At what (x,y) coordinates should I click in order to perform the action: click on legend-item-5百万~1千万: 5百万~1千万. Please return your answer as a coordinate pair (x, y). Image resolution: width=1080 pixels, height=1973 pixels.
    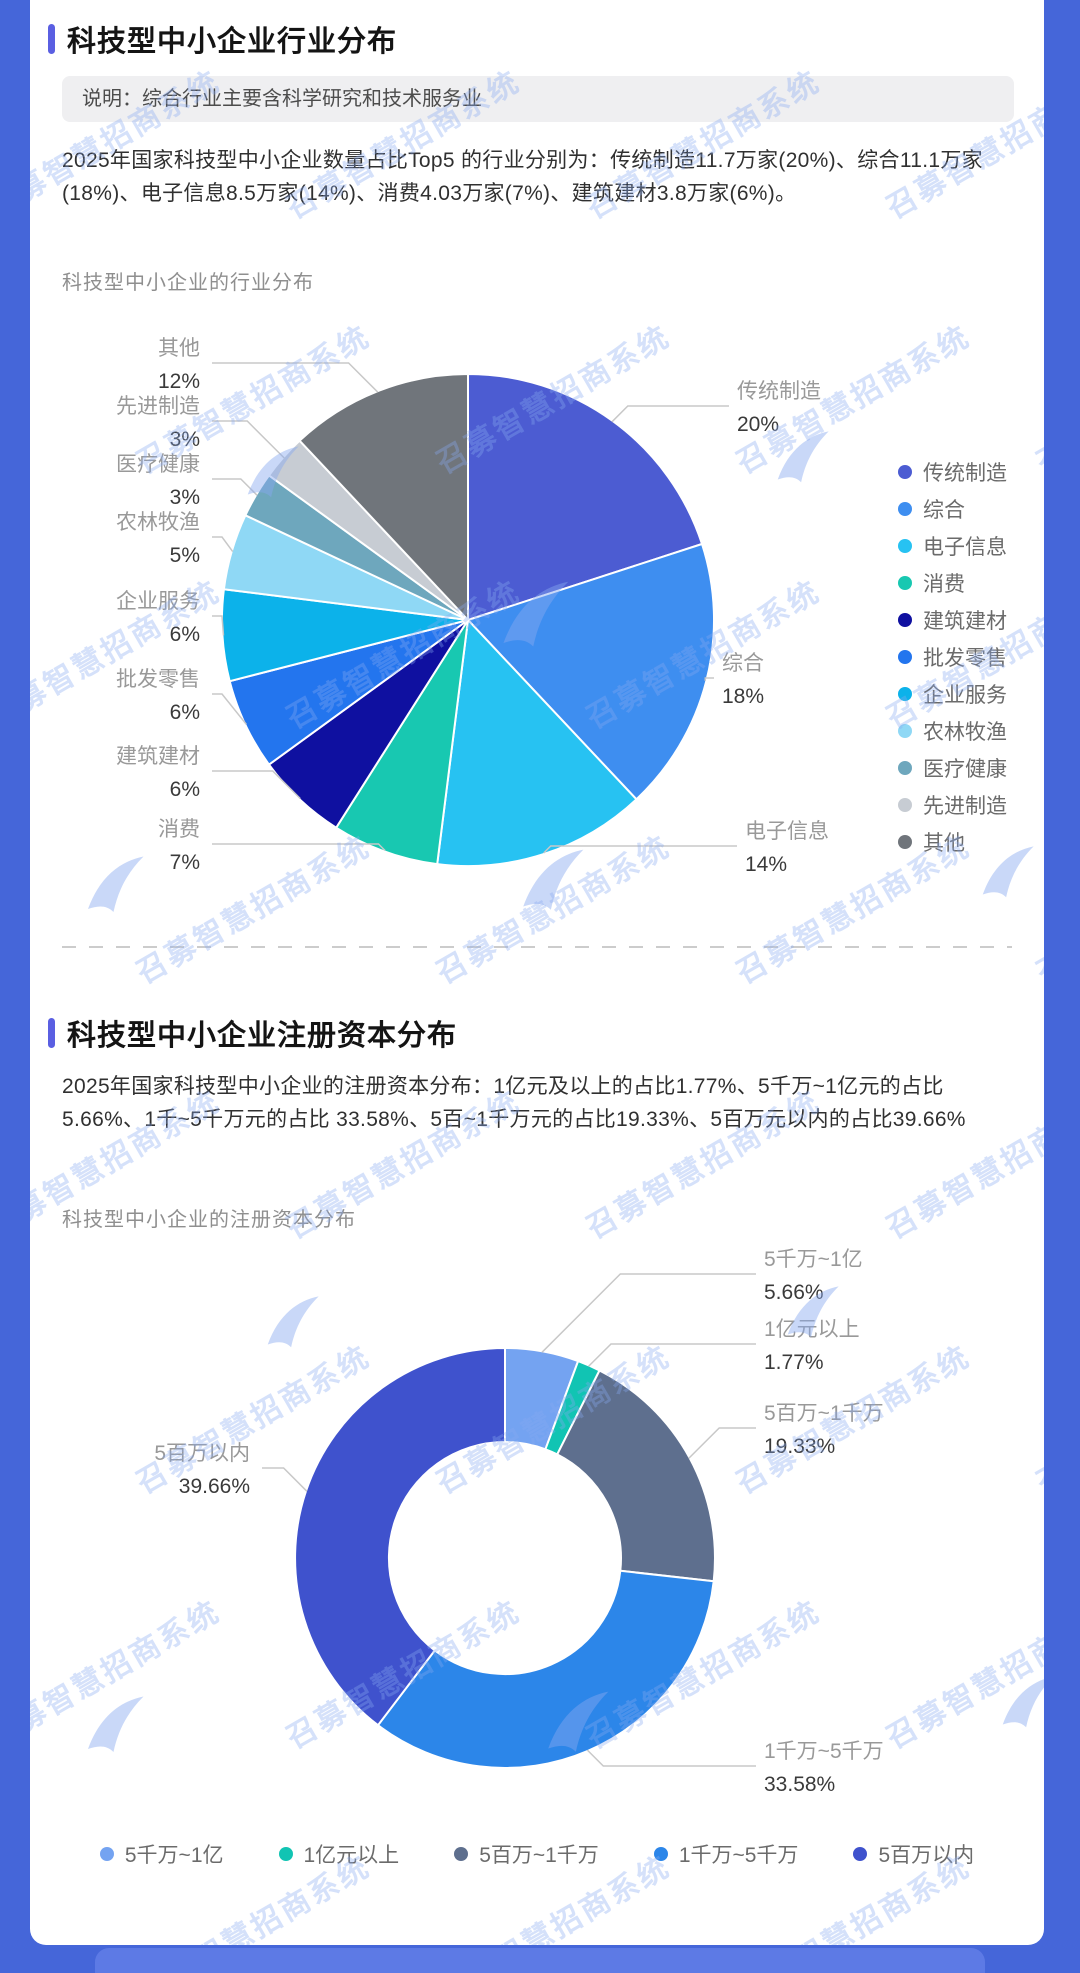
    Looking at the image, I should click on (526, 1854).